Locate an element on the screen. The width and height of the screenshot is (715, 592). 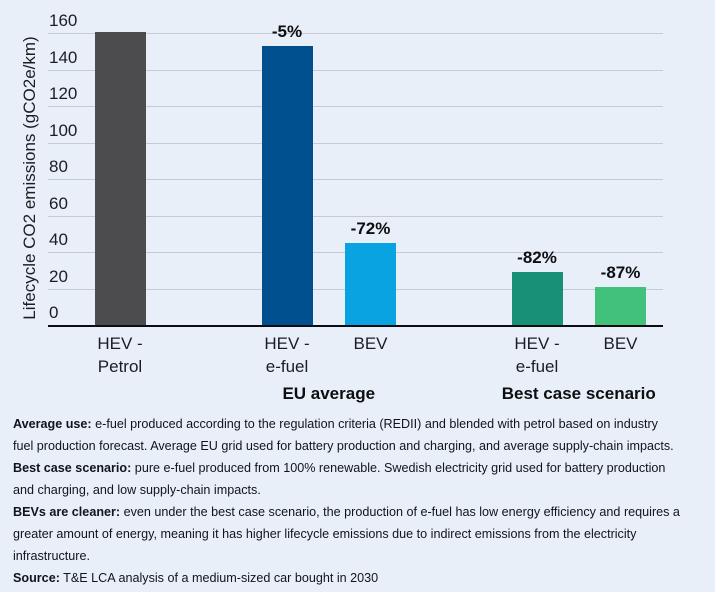
footnote-bold-lead-2: Best case scenario: is located at coordinates (72, 468).